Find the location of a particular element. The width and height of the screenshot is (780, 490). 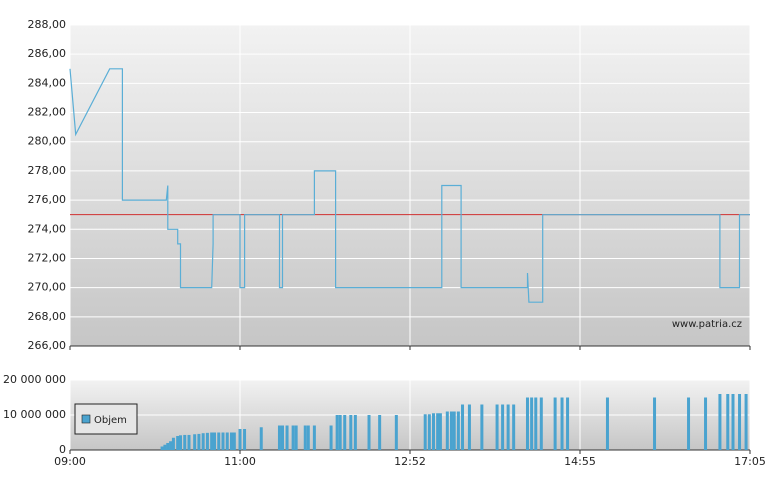

y-tick-label: 286,00 is located at coordinates (47, 53).